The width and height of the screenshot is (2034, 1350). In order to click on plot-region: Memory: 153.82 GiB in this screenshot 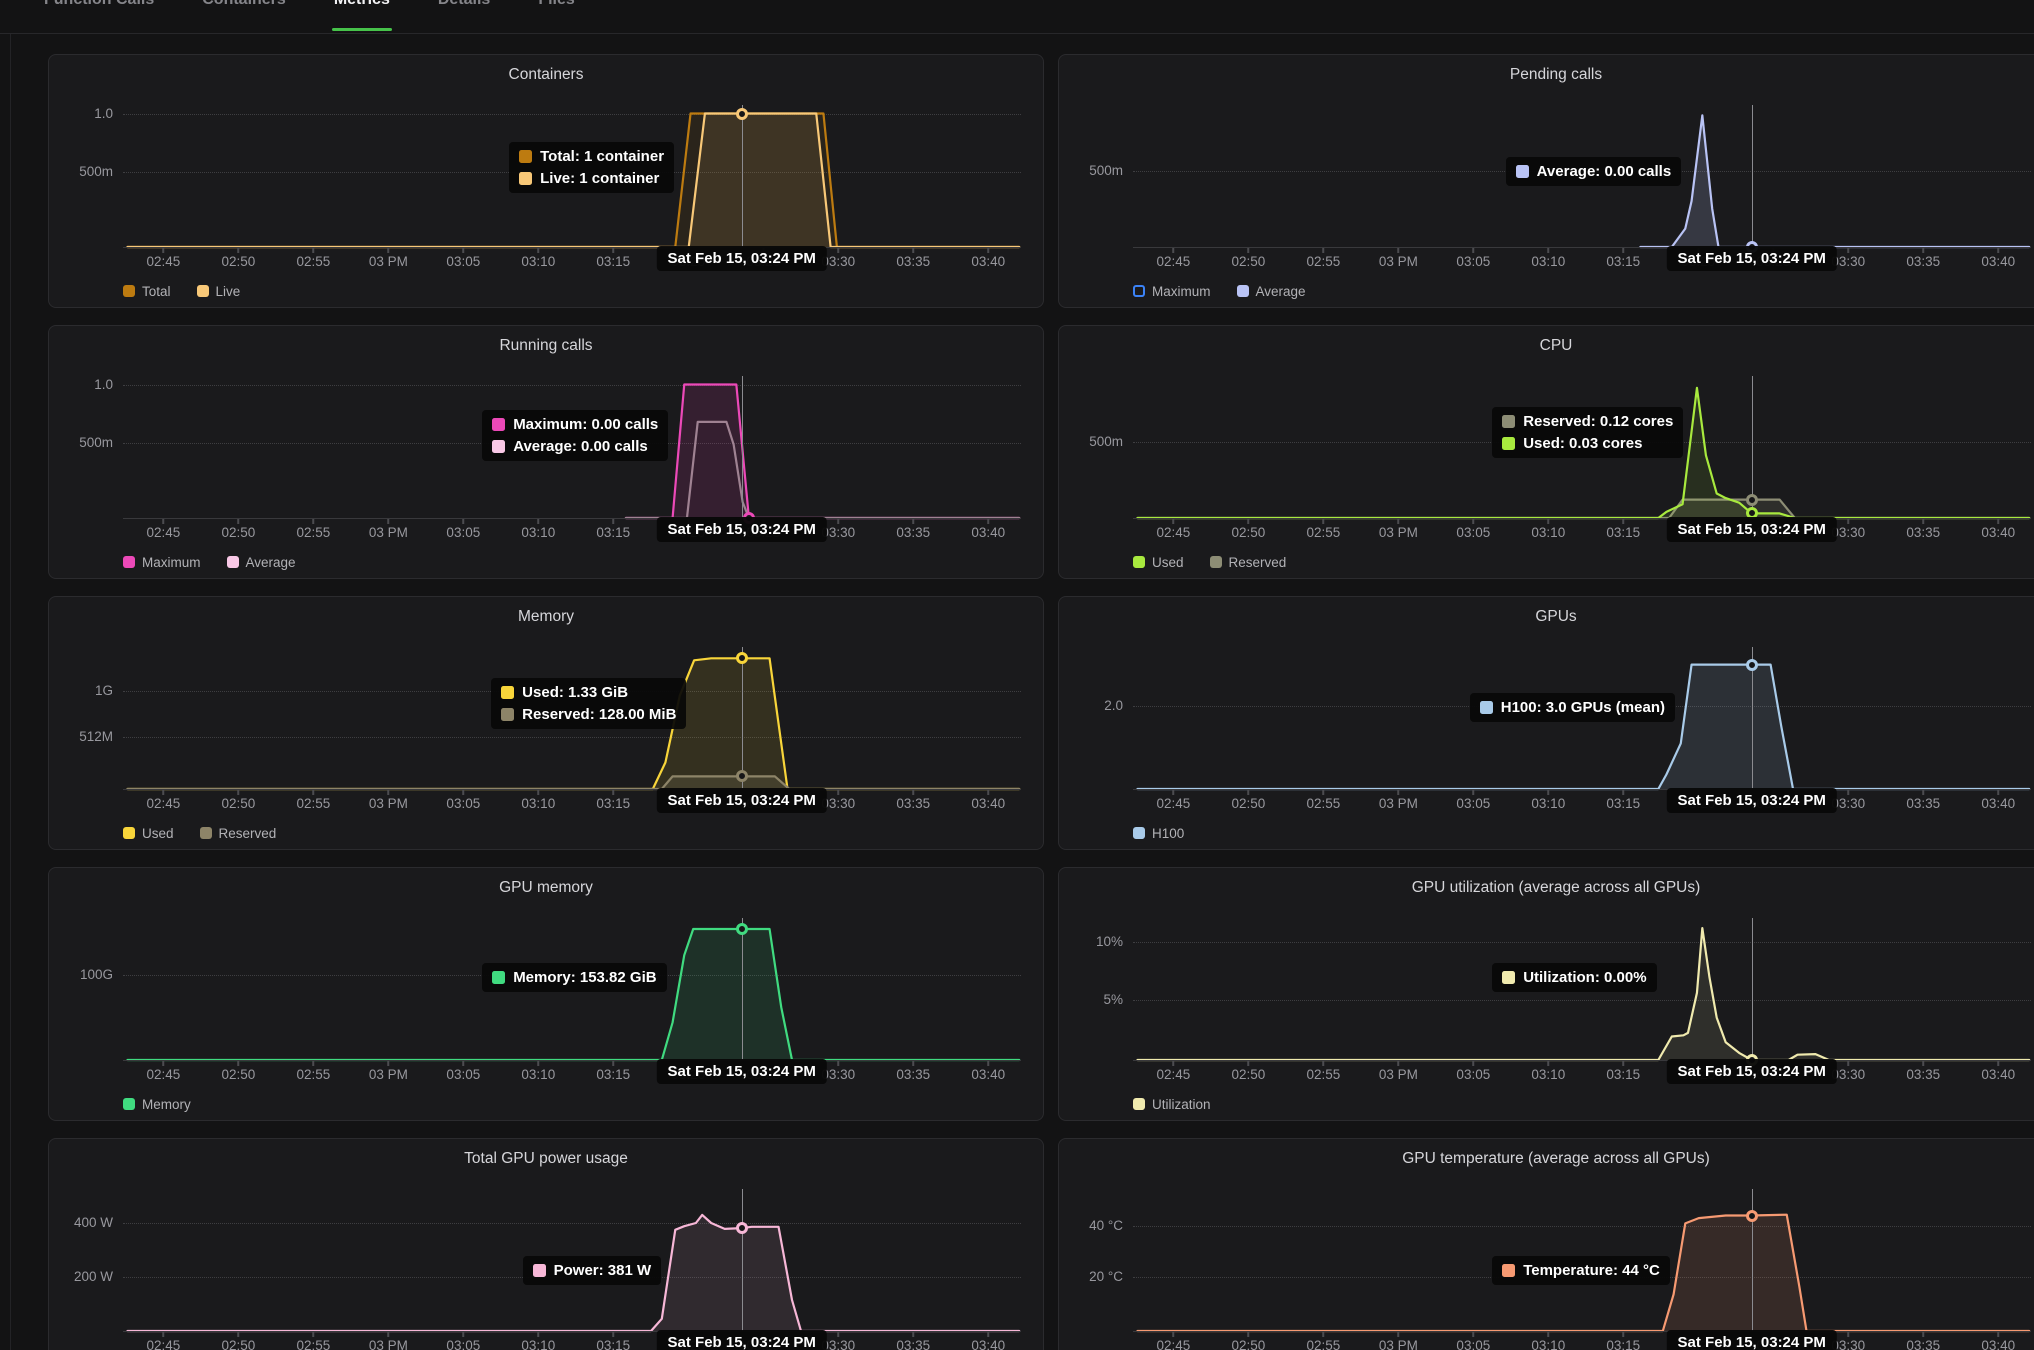, I will do `click(572, 985)`.